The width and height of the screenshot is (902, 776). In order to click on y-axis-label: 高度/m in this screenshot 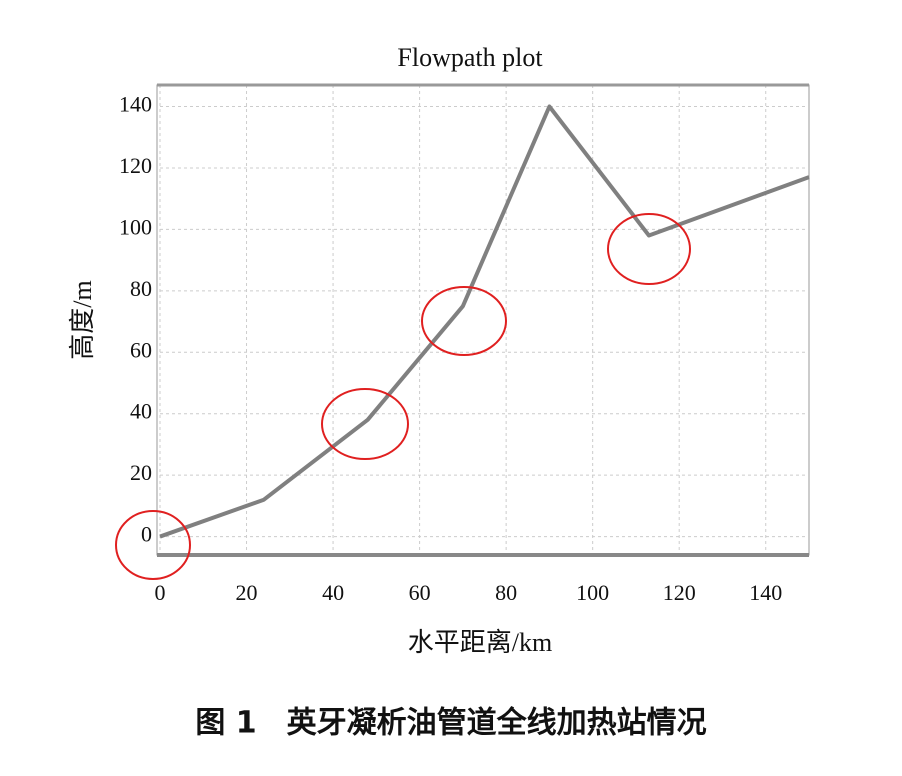, I will do `click(82, 319)`.